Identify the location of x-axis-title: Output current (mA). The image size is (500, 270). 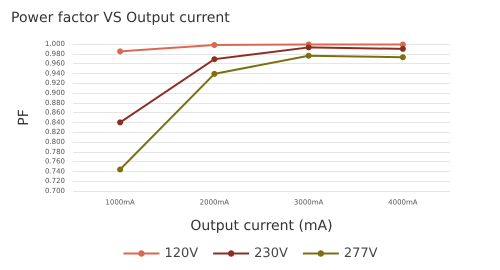
(261, 226).